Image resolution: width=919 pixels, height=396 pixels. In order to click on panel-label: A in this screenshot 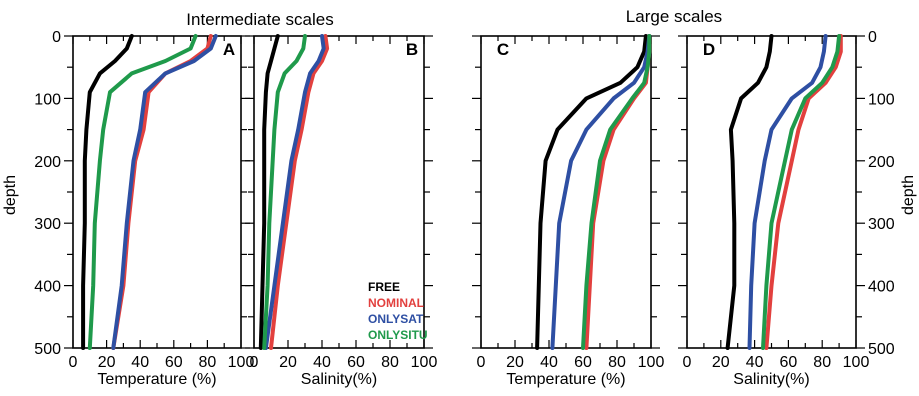, I will do `click(229, 49)`.